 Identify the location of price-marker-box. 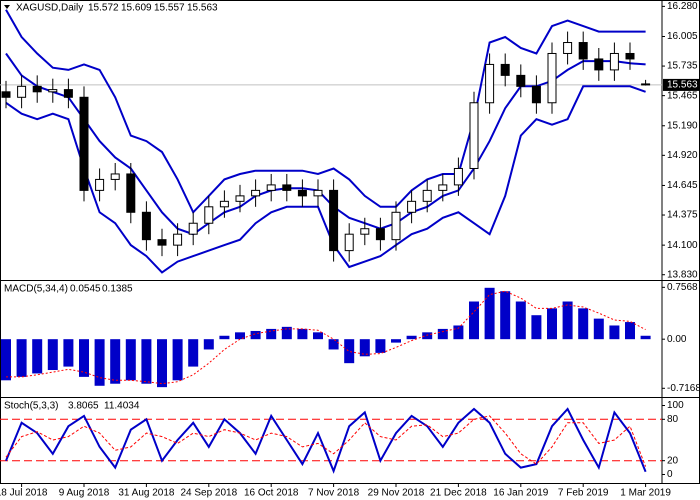
(681, 84).